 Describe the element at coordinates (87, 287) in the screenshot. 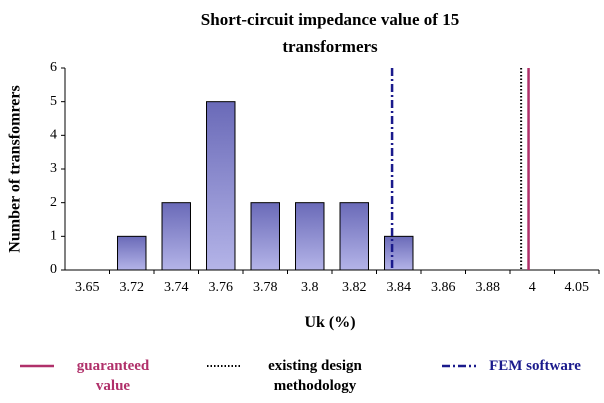

I see `x-tick-label: 3.65` at that location.